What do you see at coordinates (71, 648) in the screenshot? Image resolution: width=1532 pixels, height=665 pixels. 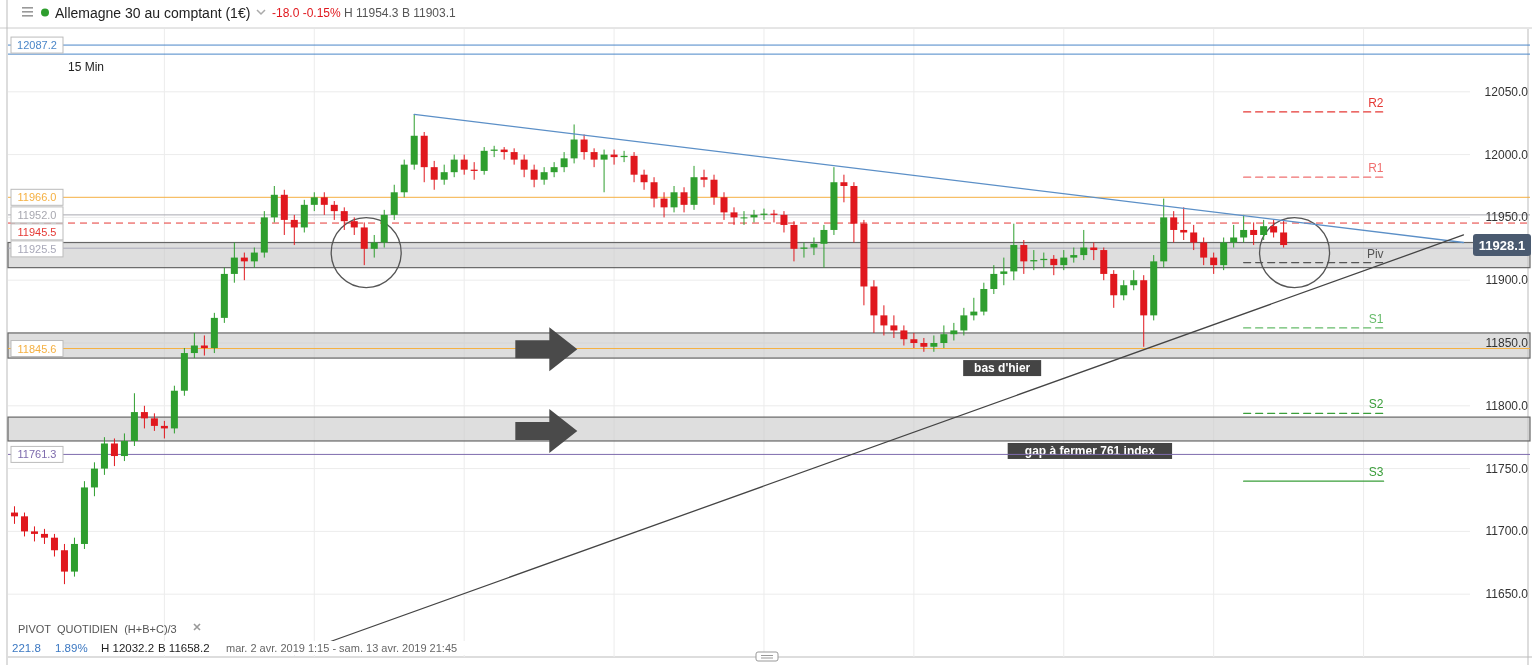 I see `annotation: 1.89%` at bounding box center [71, 648].